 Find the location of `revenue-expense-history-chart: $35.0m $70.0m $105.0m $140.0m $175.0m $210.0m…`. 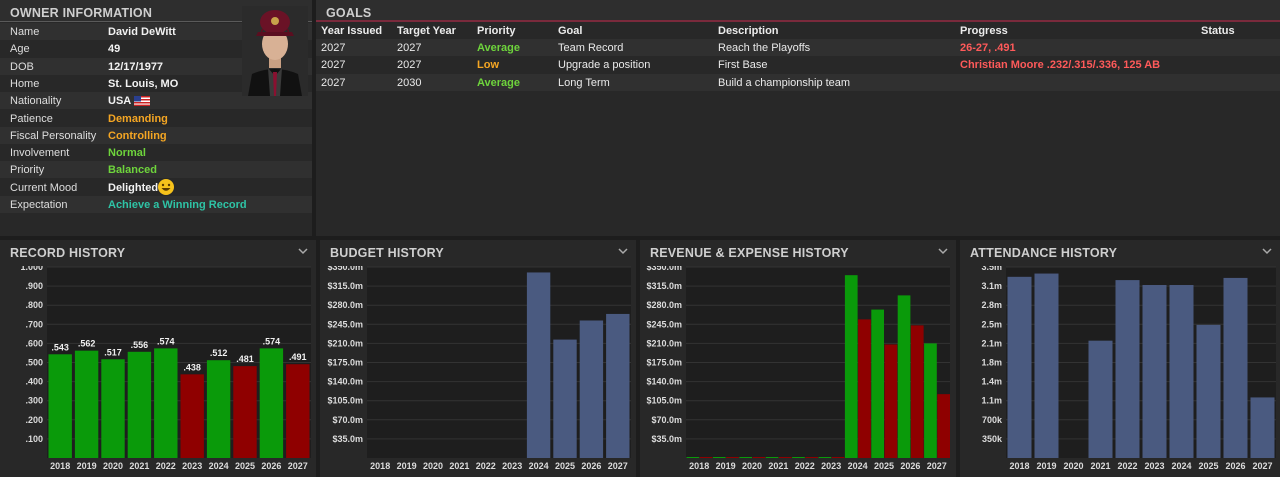

revenue-expense-history-chart: $35.0m $70.0m $105.0m $140.0m $175.0m $210.0m… is located at coordinates (798, 368).